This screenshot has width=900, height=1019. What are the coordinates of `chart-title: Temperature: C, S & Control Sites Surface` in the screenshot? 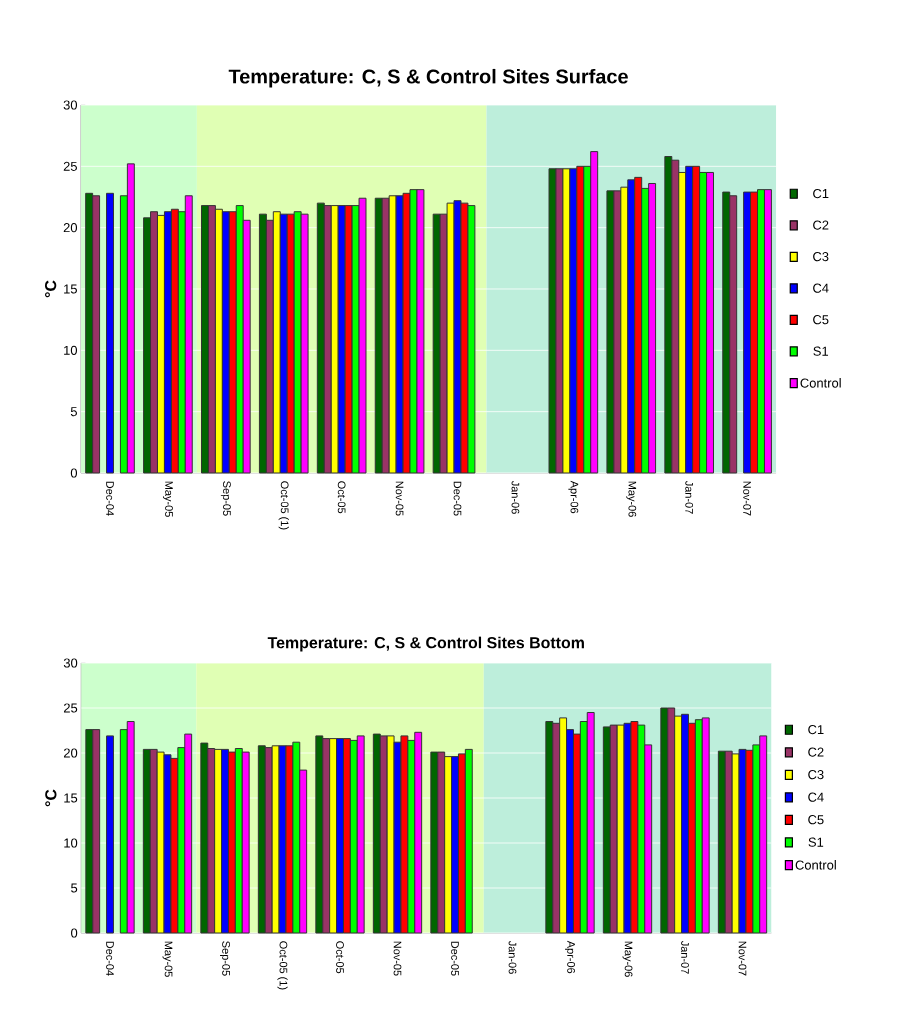 It's located at (428, 78).